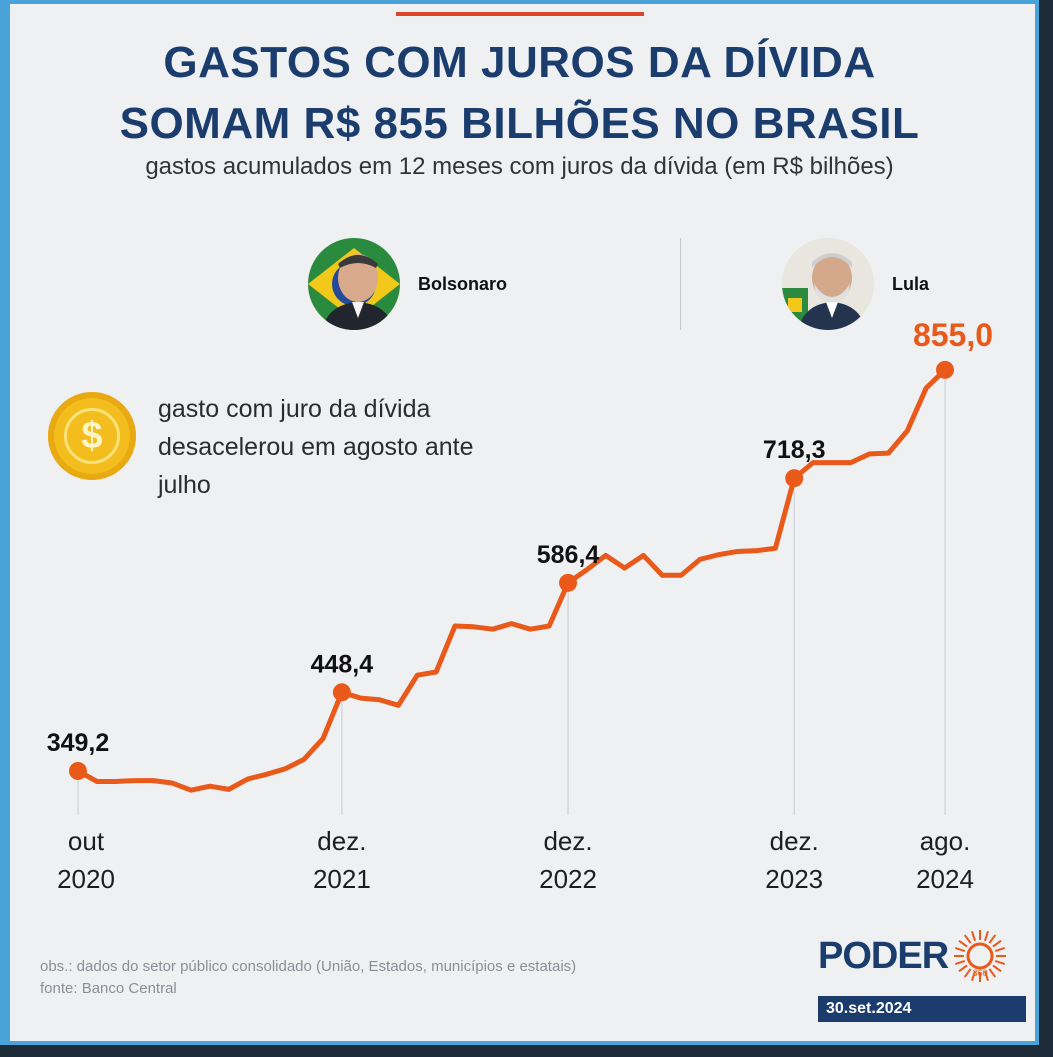 The width and height of the screenshot is (1053, 1057). What do you see at coordinates (463, 283) in the screenshot?
I see `person-name-bolsonaro: Bolsonaro` at bounding box center [463, 283].